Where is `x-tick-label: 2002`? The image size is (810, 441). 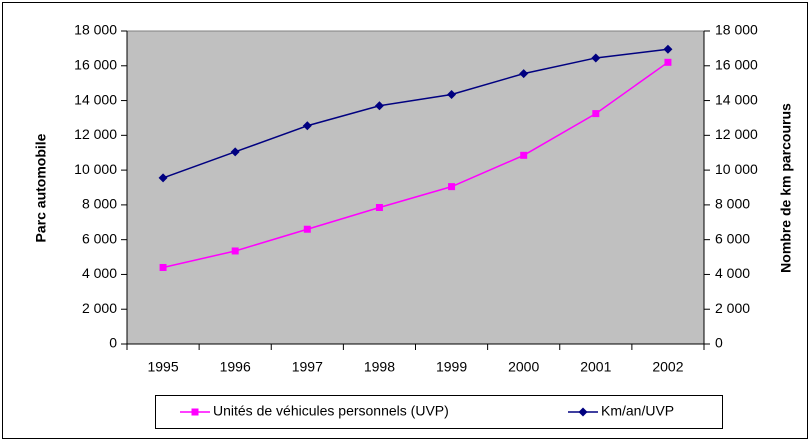 x-tick-label: 2002 is located at coordinates (667, 367).